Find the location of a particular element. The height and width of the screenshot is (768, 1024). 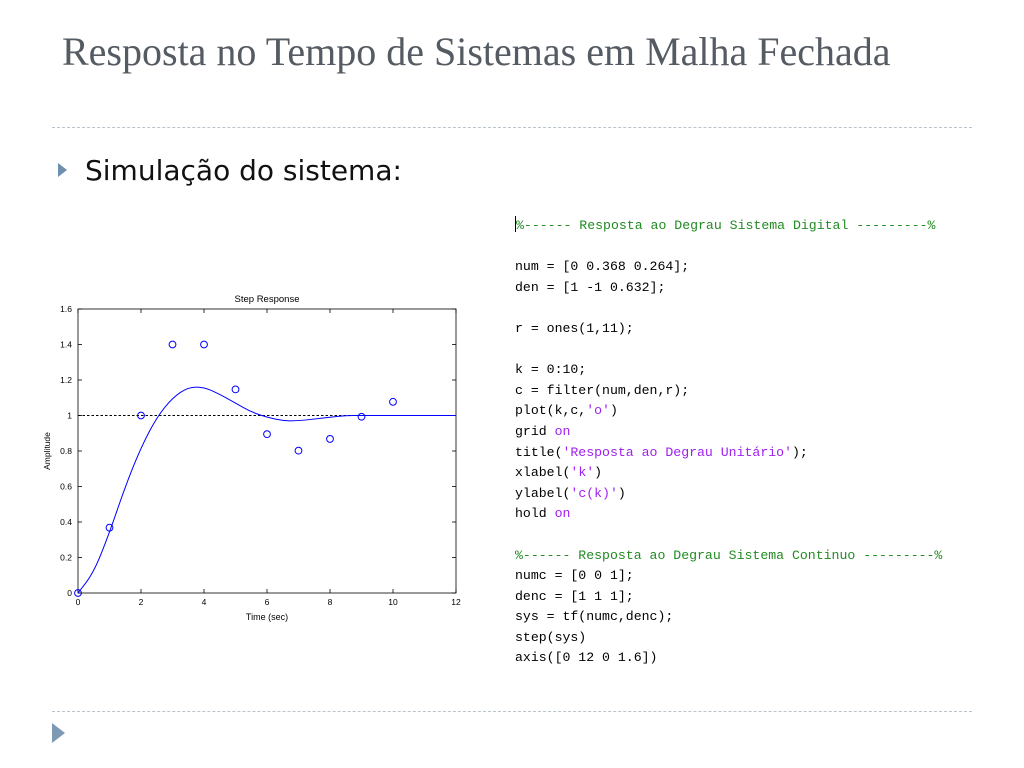

code-text: hold is located at coordinates (535, 514).